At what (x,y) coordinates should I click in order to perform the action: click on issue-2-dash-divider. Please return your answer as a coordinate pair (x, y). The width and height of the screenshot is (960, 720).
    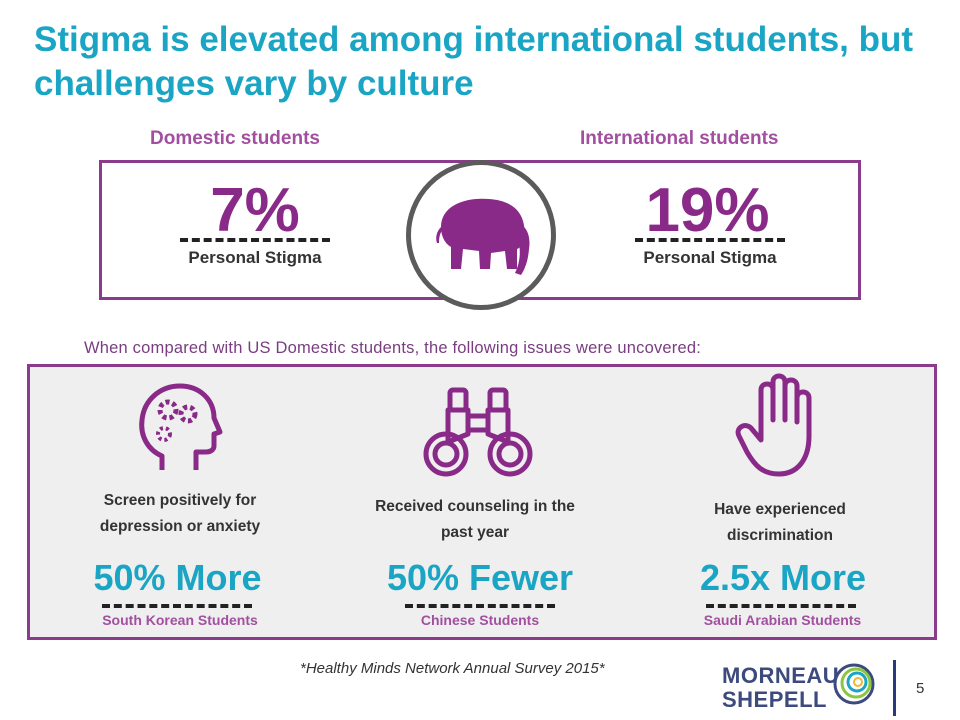
    Looking at the image, I should click on (480, 606).